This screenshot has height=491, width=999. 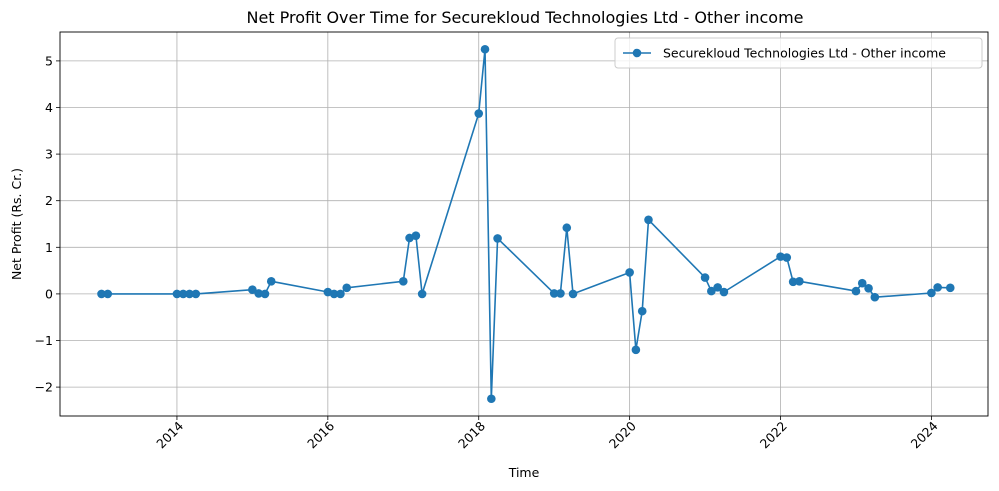 What do you see at coordinates (471, 434) in the screenshot?
I see `x-tick-label: 2018` at bounding box center [471, 434].